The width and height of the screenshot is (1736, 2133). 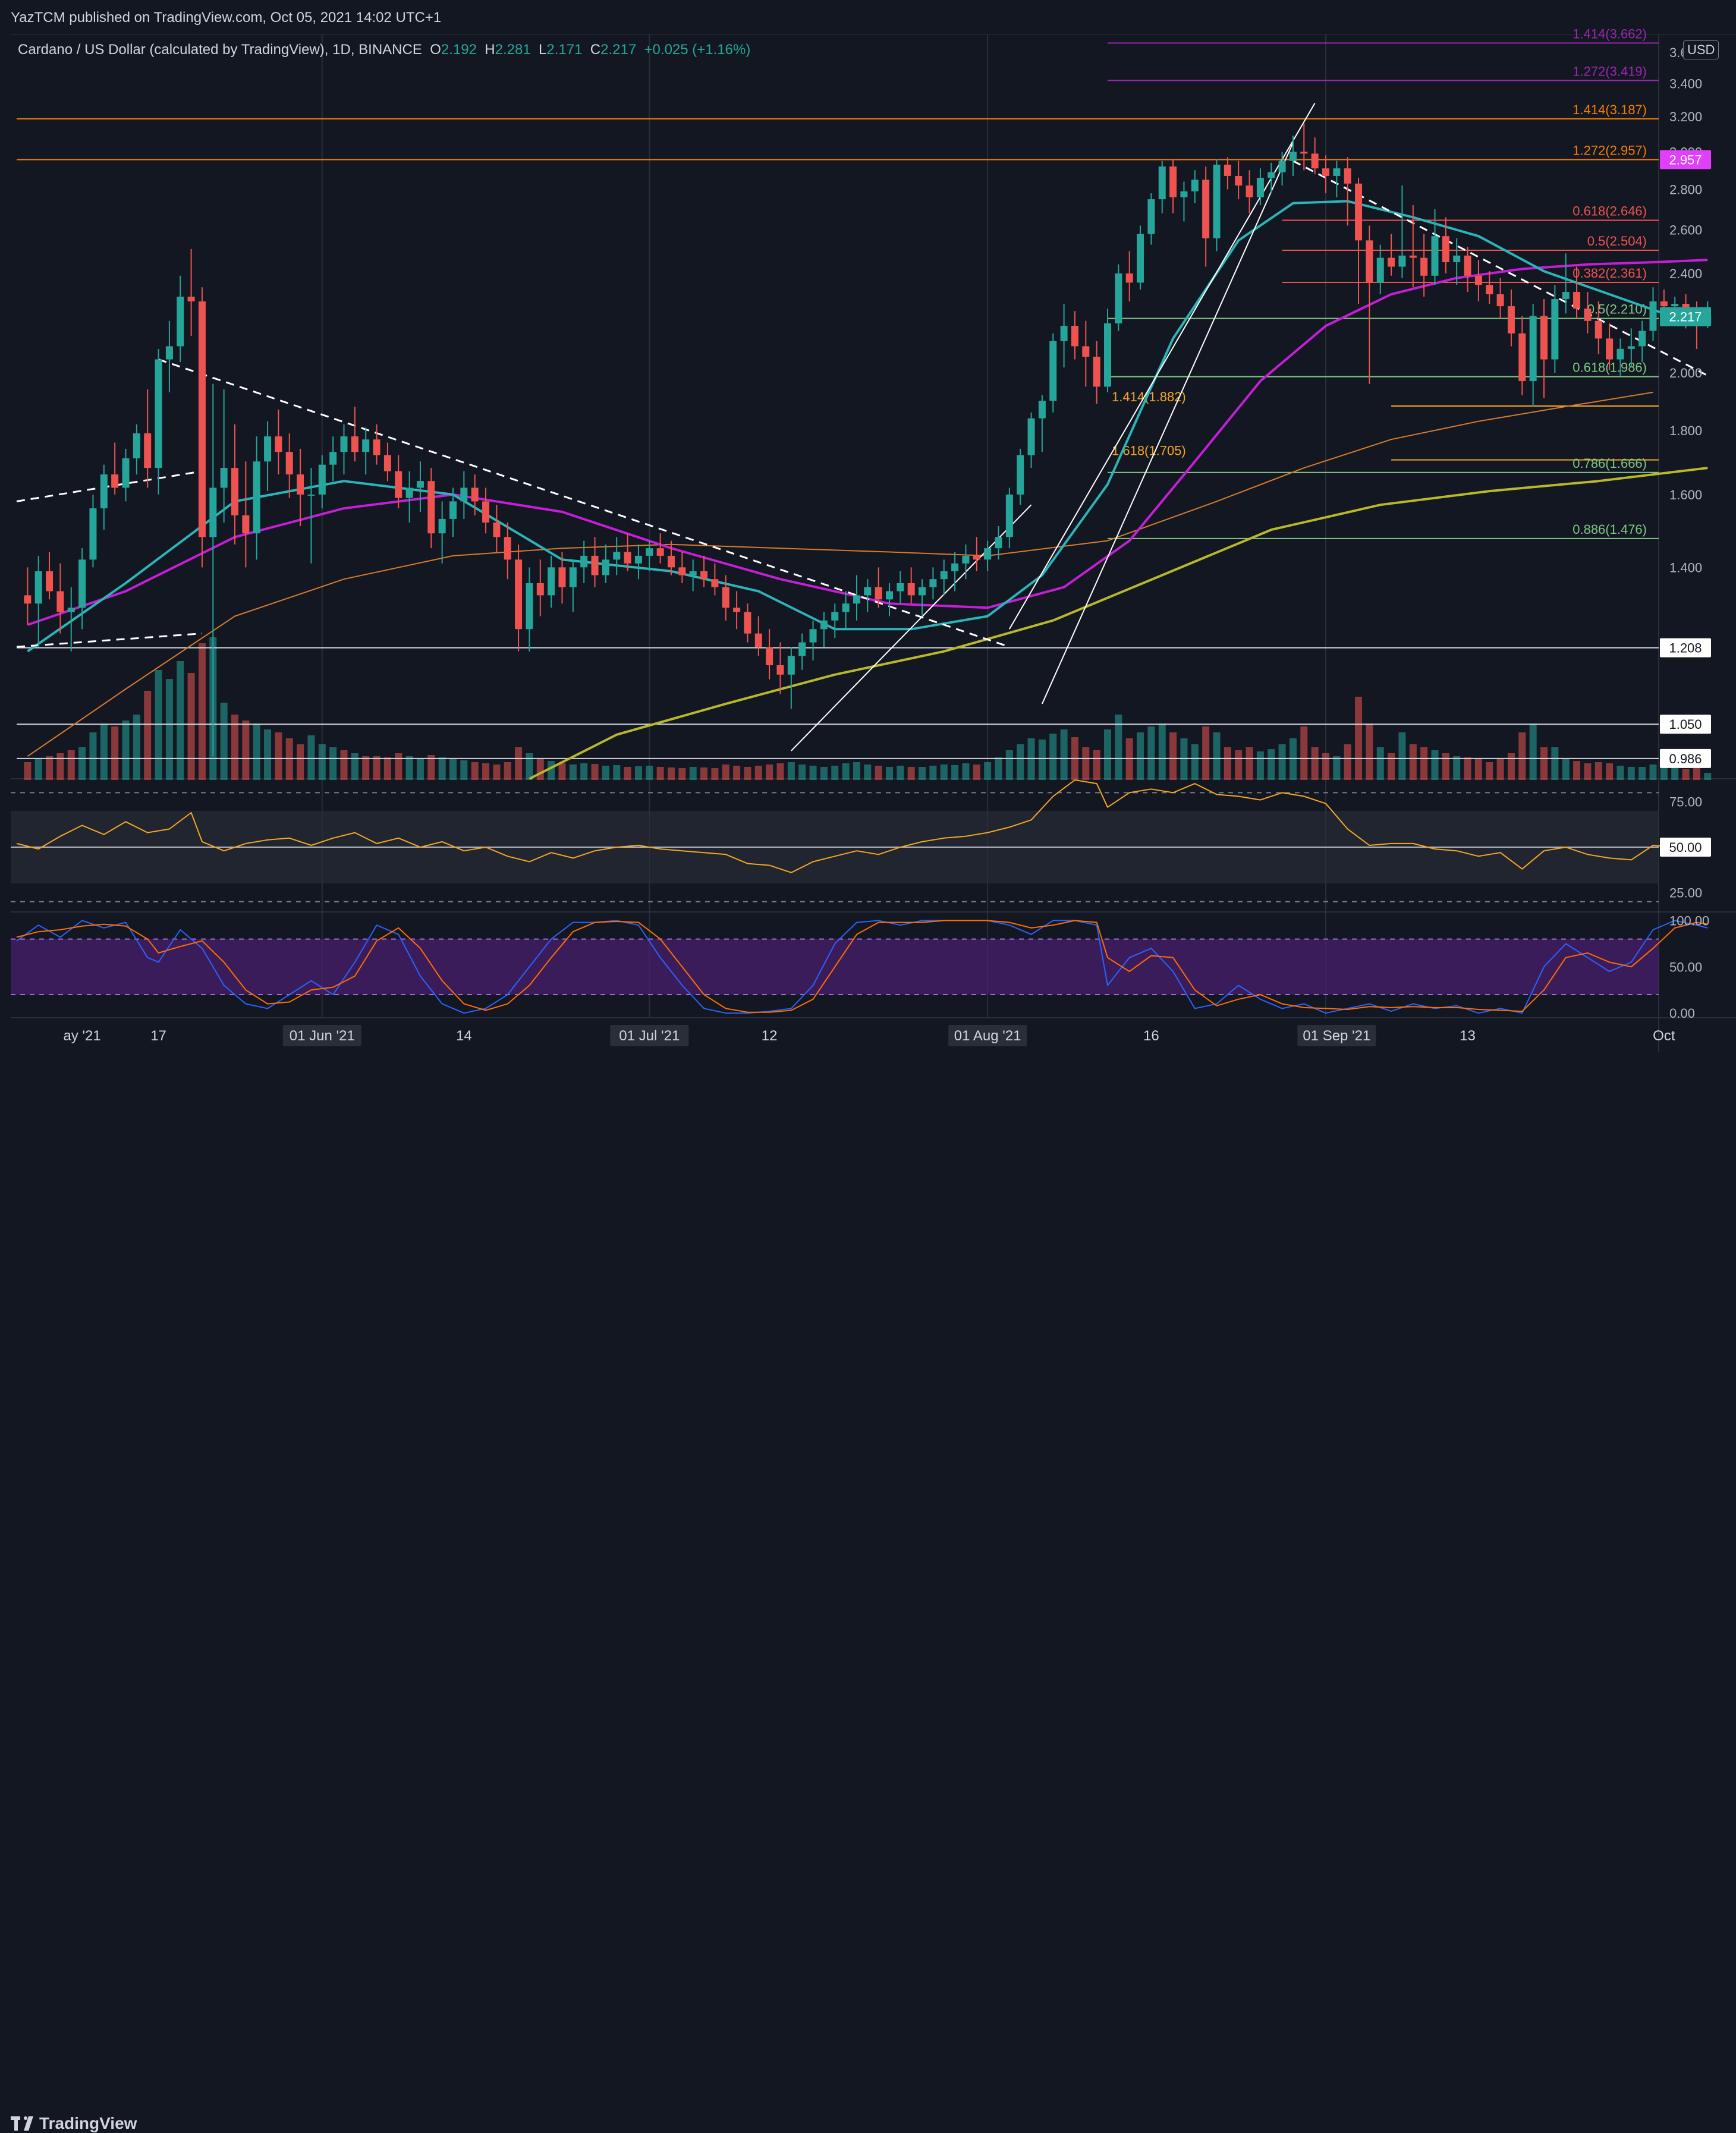 I want to click on time-tick-label: 14, so click(x=464, y=1036).